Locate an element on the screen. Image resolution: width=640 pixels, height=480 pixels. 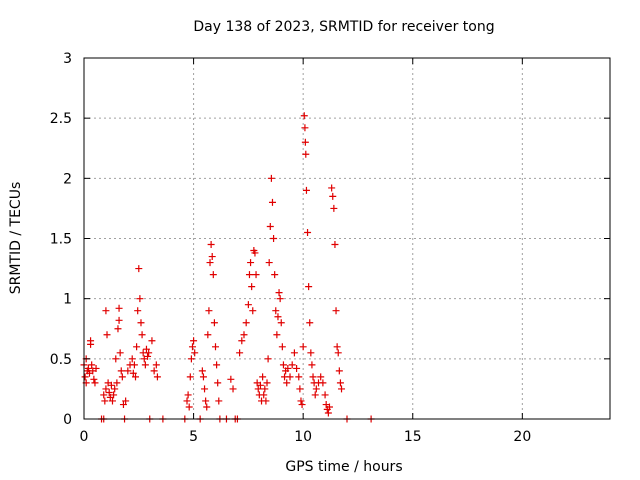
y-axis-label: SRMTID / TECUs is located at coordinates (16, 238).